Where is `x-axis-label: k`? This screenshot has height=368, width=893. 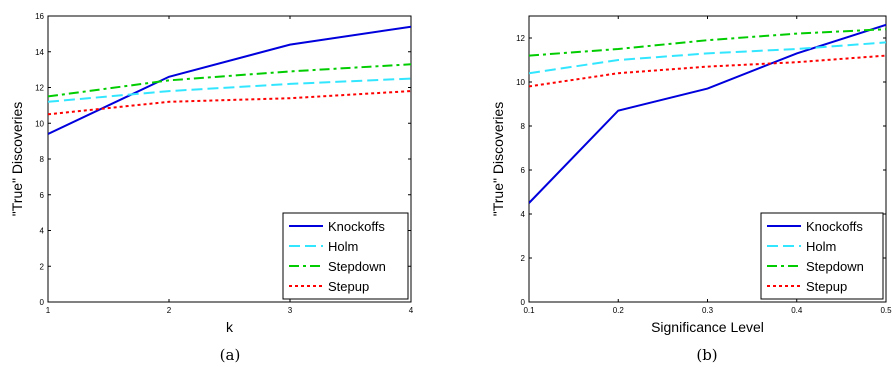 x-axis-label: k is located at coordinates (230, 327).